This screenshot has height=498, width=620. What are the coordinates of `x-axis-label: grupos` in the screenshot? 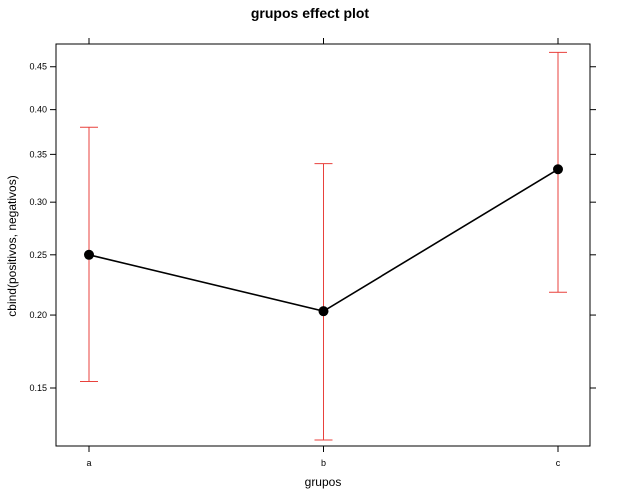 It's located at (323, 482).